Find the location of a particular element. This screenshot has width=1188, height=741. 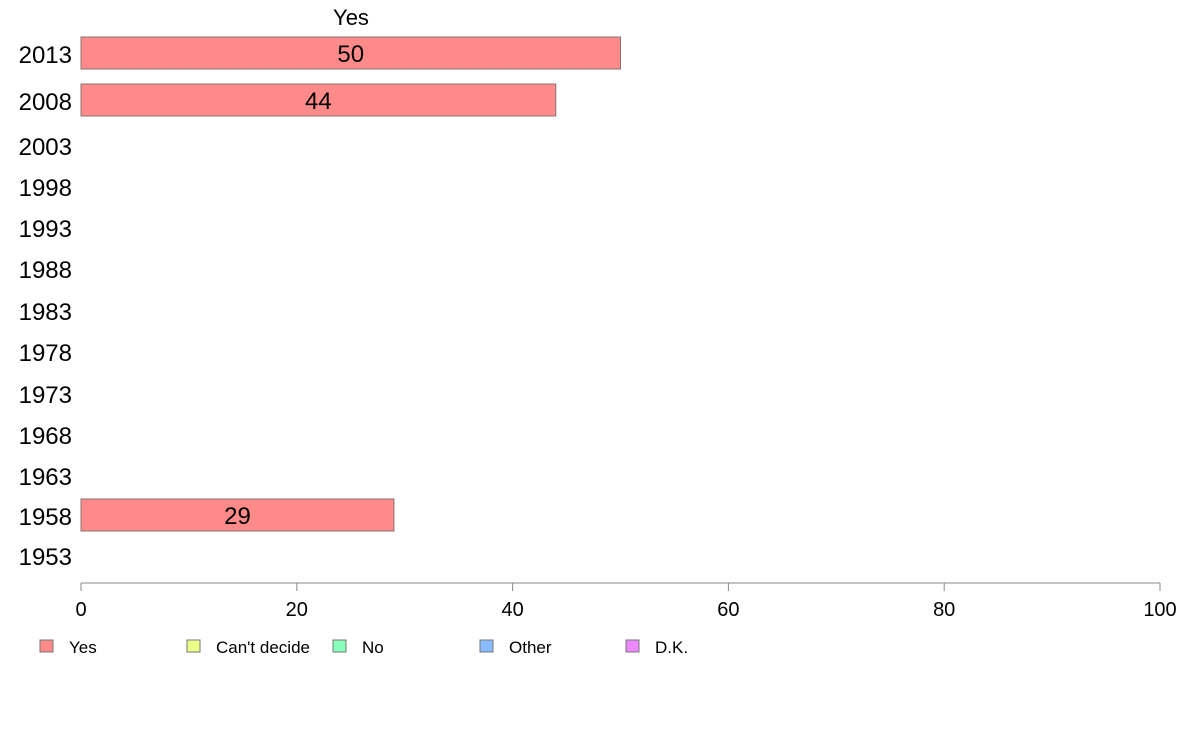

y-tick-label: 1953 is located at coordinates (45, 557).